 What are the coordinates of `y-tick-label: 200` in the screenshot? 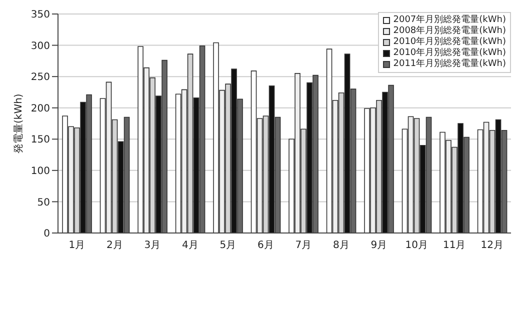 It's located at (40, 108).